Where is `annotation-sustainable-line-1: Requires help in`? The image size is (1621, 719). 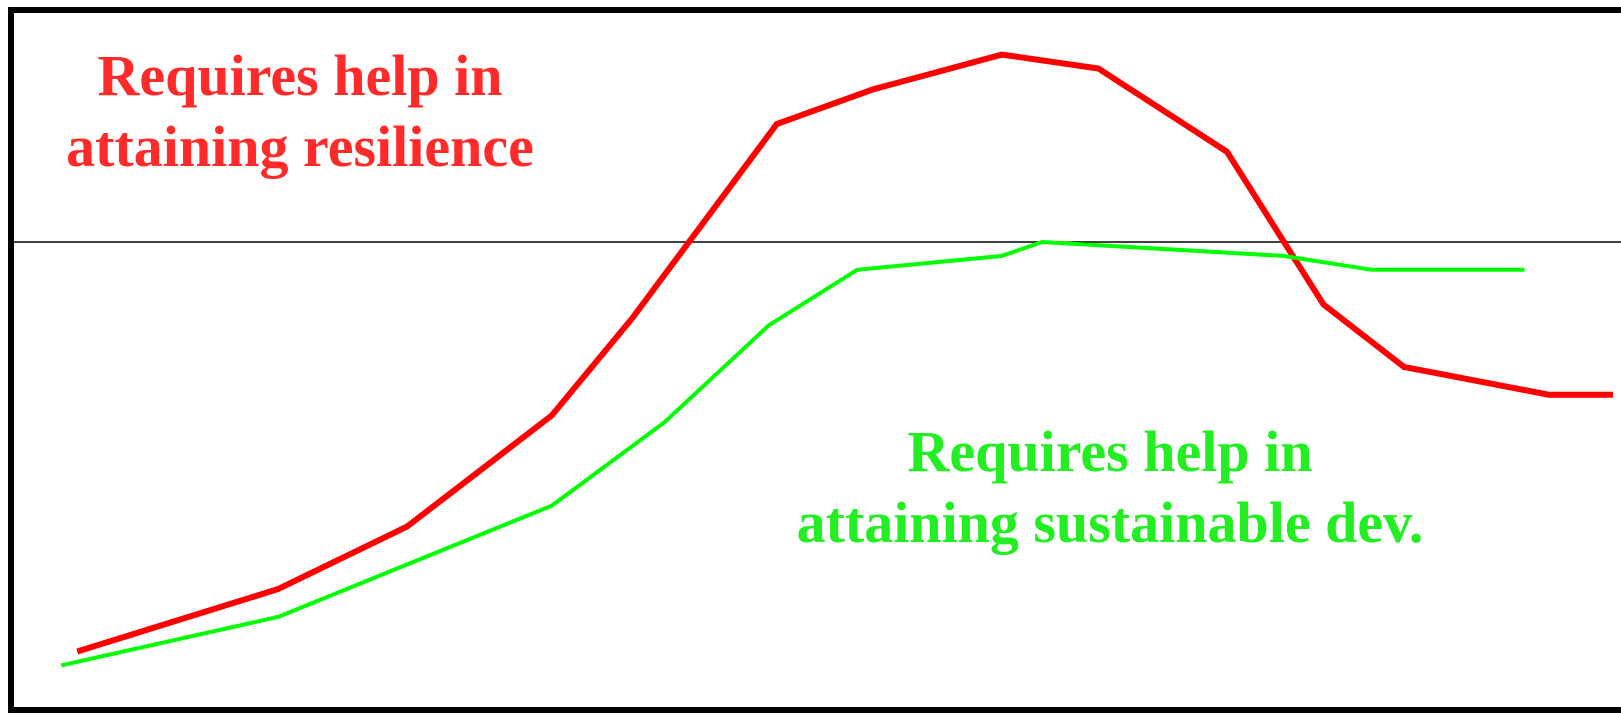 annotation-sustainable-line-1: Requires help in is located at coordinates (1109, 451).